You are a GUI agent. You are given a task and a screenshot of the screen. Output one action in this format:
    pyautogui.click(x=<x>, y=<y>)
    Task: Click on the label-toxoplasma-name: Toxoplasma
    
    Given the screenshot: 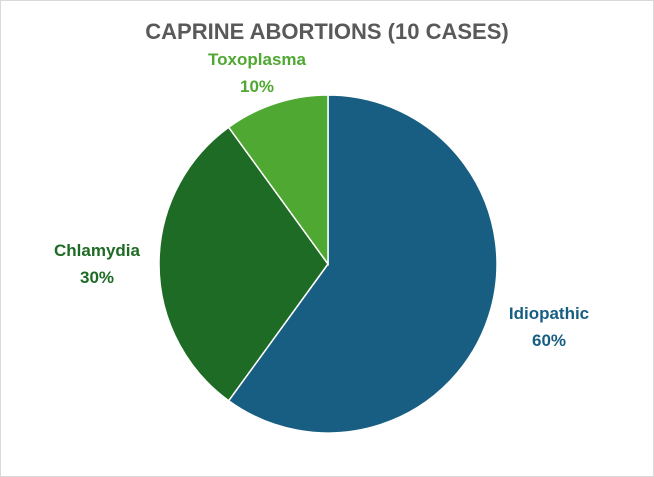 What is the action you would take?
    pyautogui.click(x=257, y=59)
    